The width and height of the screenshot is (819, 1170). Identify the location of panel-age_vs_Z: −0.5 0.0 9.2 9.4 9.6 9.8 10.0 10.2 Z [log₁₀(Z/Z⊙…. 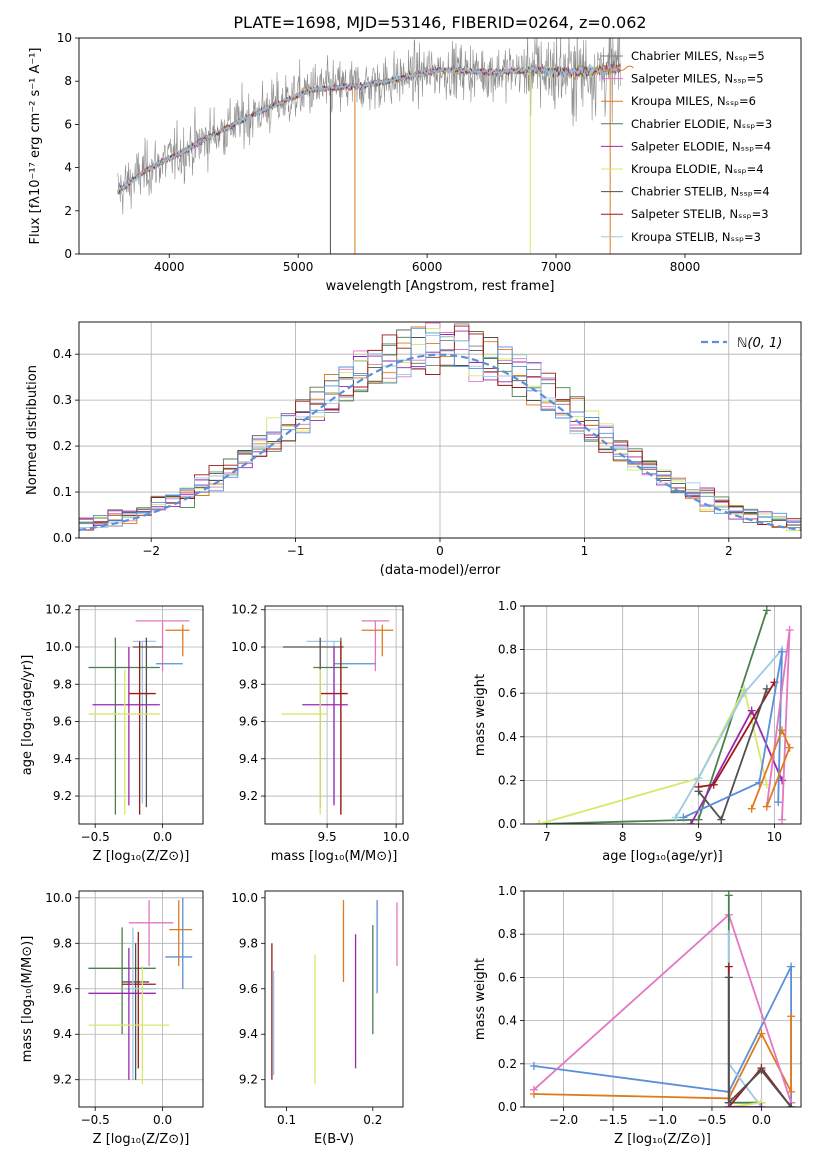
(112, 733).